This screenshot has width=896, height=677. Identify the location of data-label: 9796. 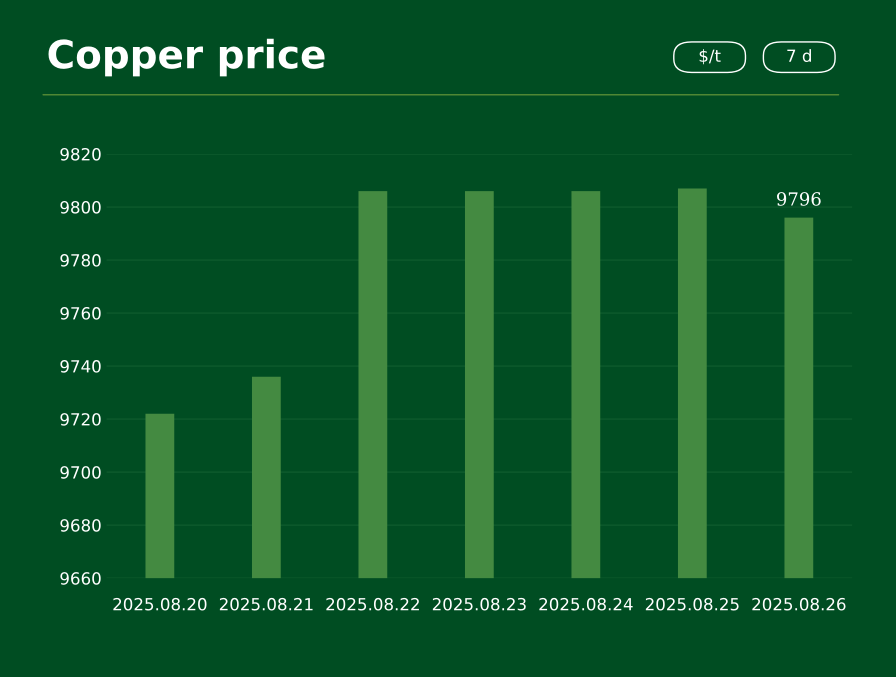
(799, 199).